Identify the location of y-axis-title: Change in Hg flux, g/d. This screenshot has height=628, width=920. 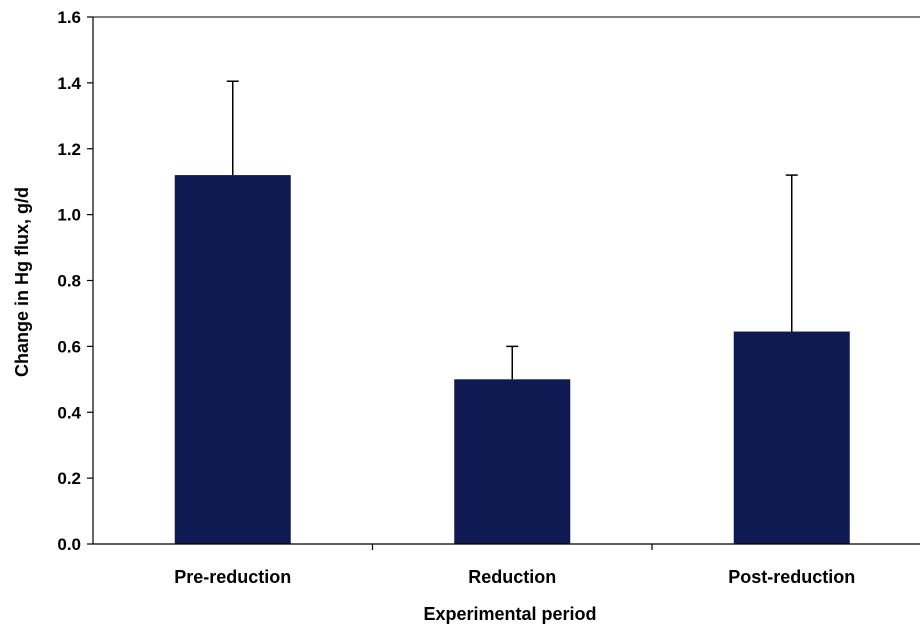
(22, 282).